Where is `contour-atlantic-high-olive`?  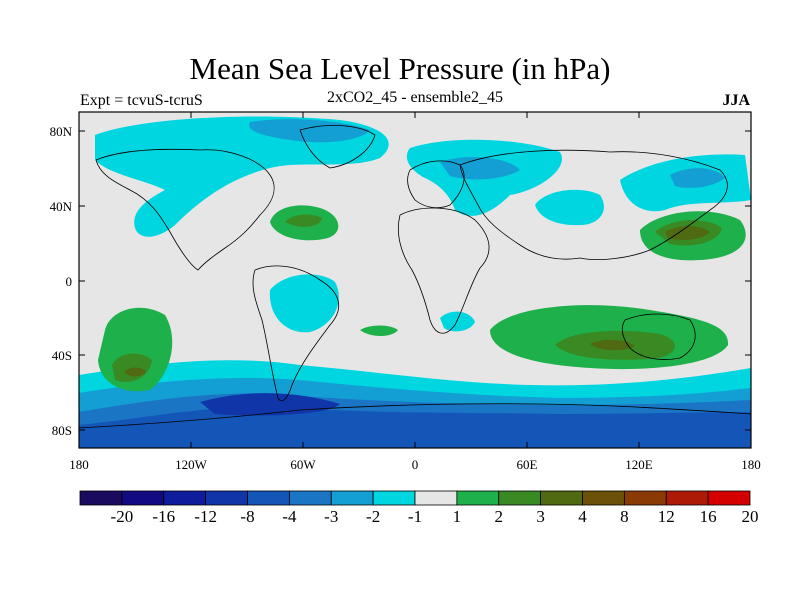
contour-atlantic-high-olive is located at coordinates (303, 220).